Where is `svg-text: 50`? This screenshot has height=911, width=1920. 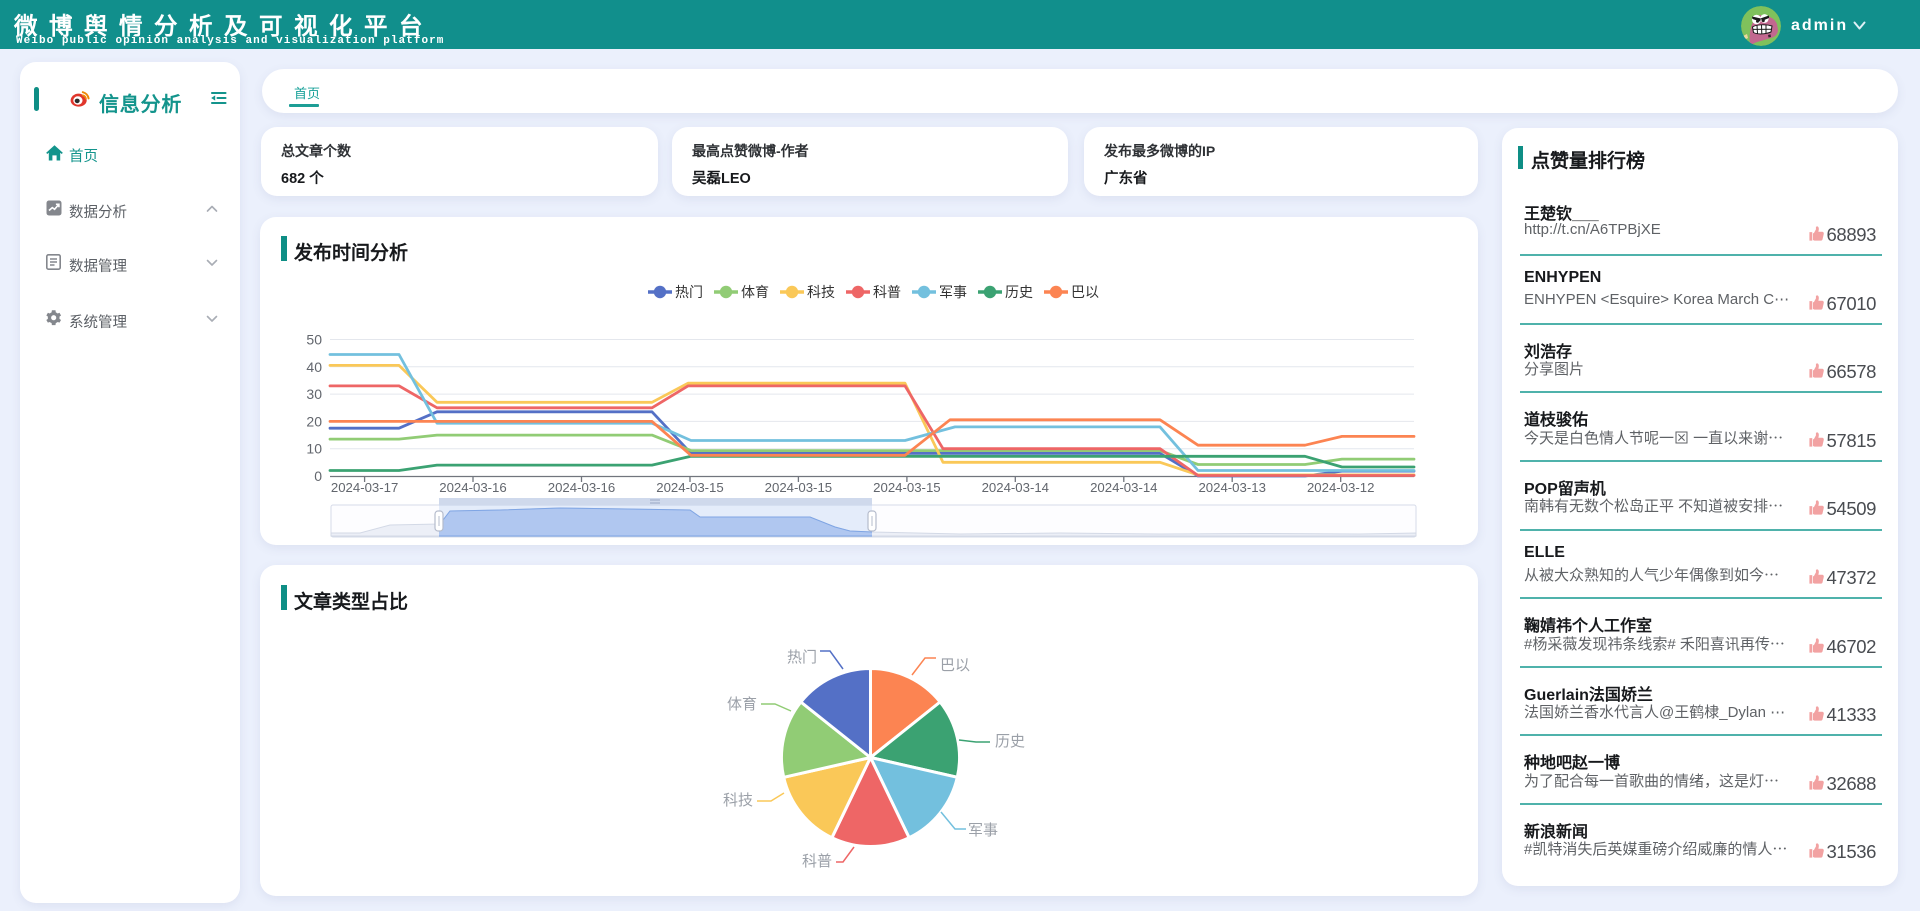
svg-text: 50 is located at coordinates (314, 340).